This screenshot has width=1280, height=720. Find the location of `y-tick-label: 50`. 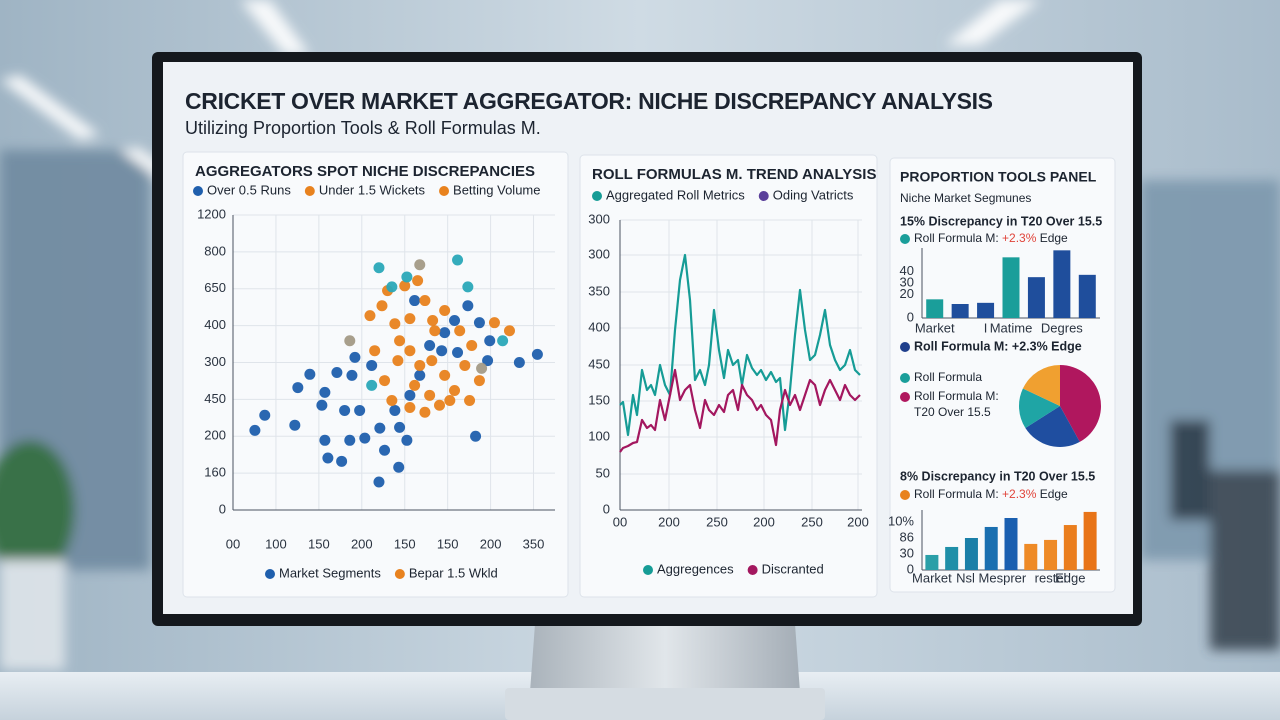

y-tick-label: 50 is located at coordinates (603, 472).